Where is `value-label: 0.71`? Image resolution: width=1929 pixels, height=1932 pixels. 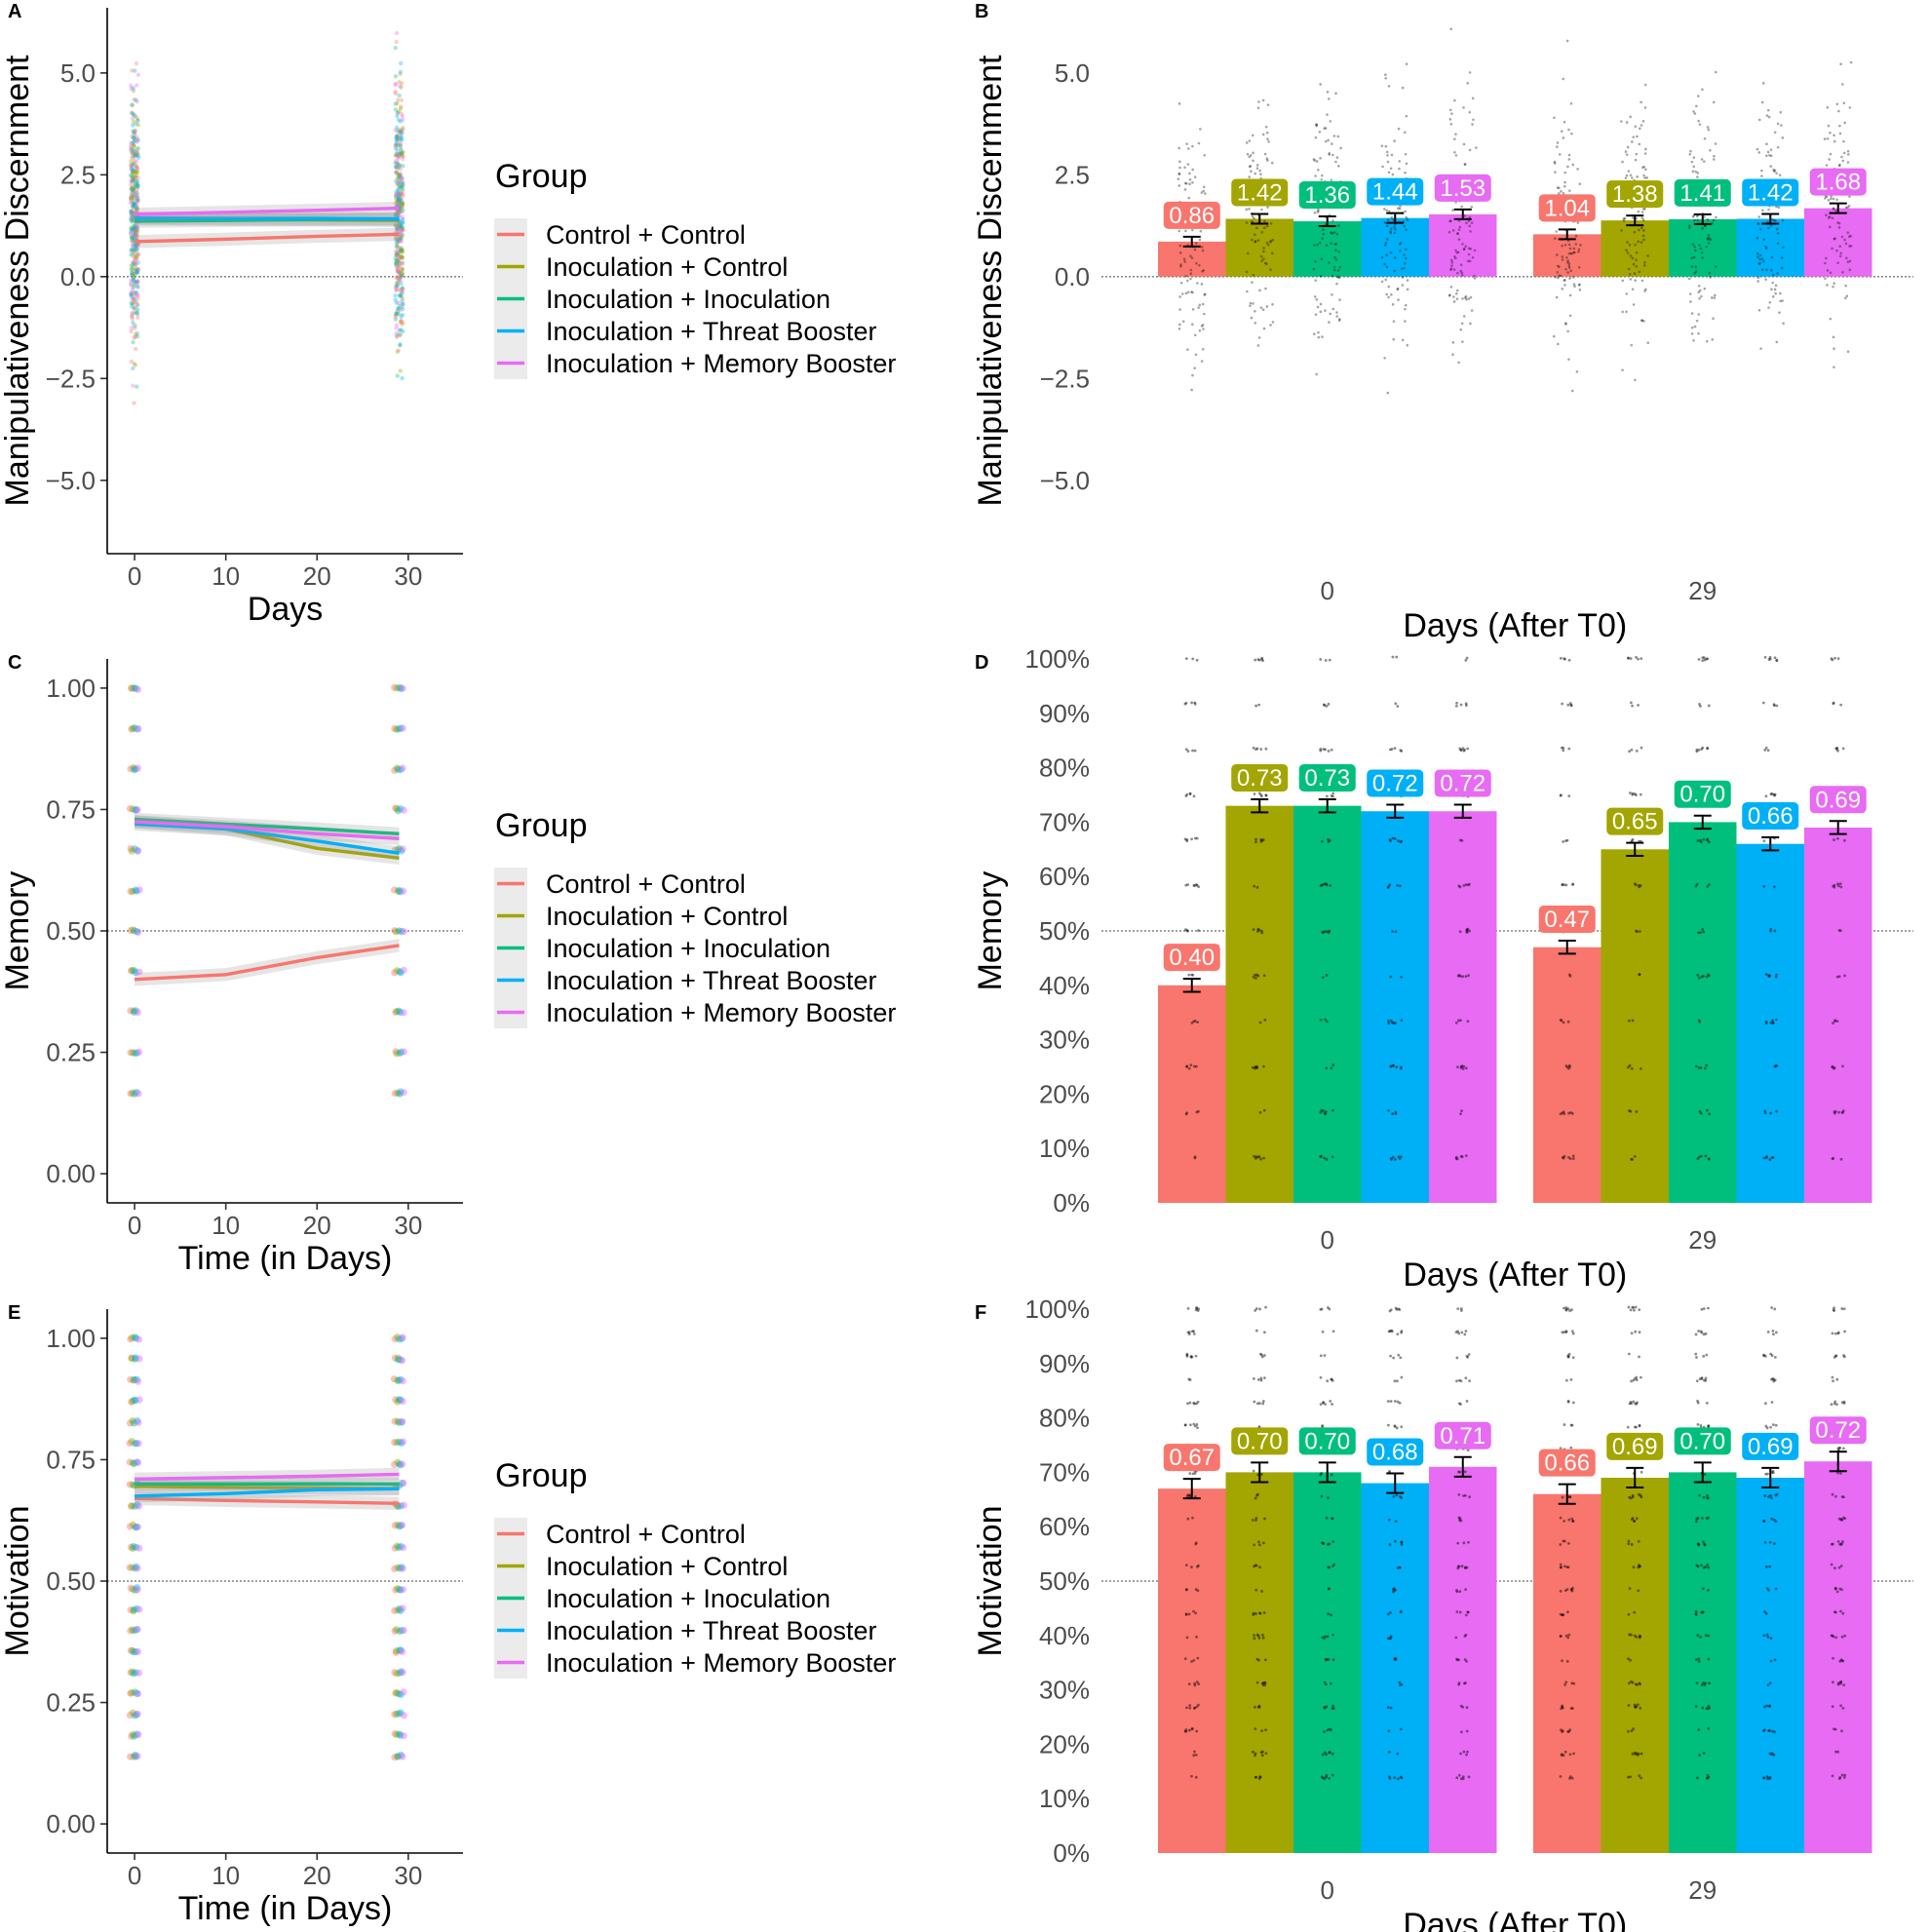
value-label: 0.71 is located at coordinates (1463, 1436).